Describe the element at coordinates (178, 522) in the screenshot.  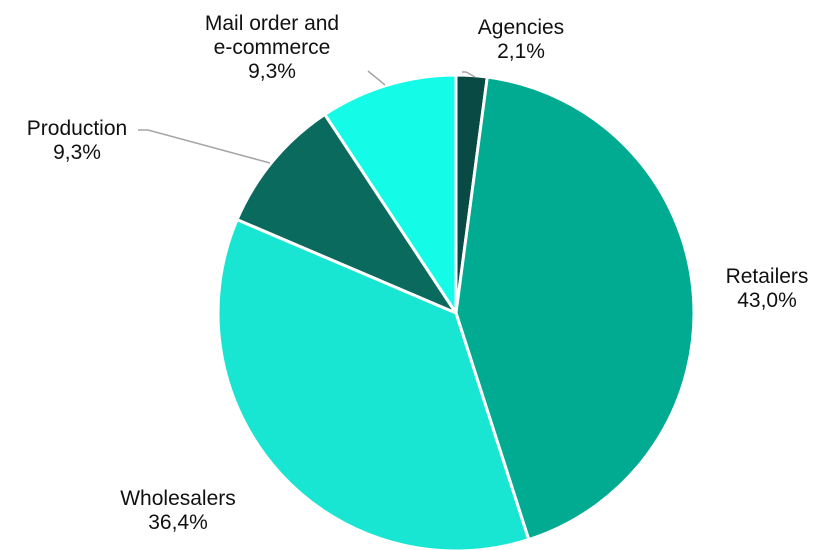
I see `slice-value-wholesalers: 36,4%` at that location.